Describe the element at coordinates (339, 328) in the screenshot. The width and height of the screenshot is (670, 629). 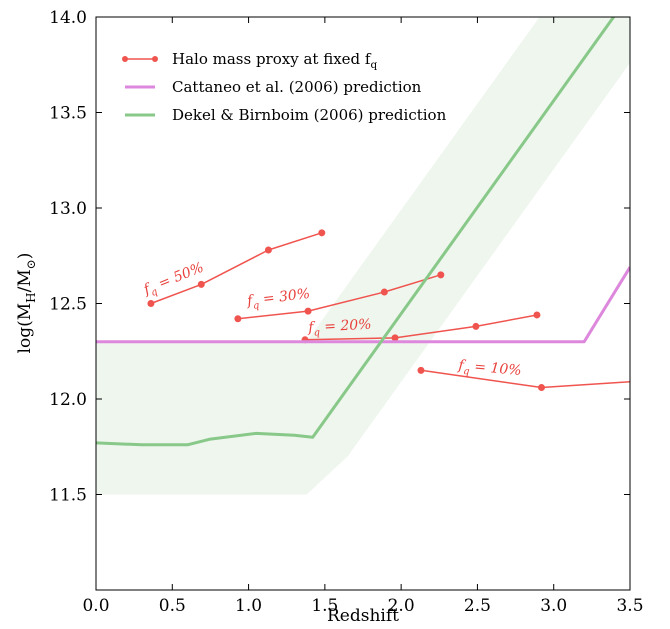
I see `fq-annotation-2: fq = 20%` at that location.